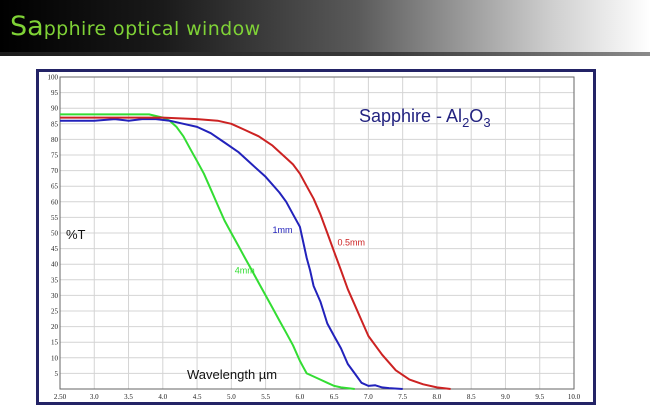  Describe the element at coordinates (232, 374) in the screenshot. I see `x-axis-label: Wavelength µm` at that location.